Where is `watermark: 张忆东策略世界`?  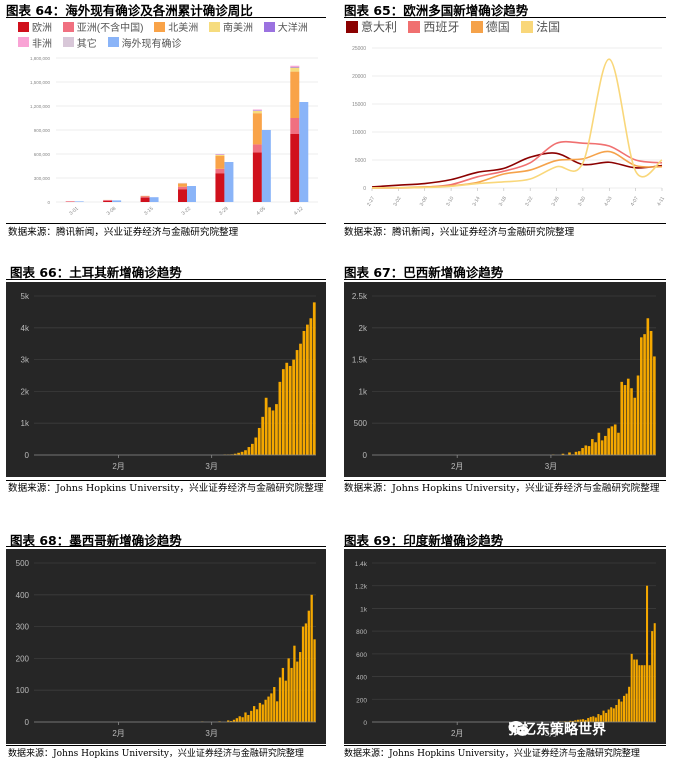 watermark: 张忆东策略世界 is located at coordinates (557, 729).